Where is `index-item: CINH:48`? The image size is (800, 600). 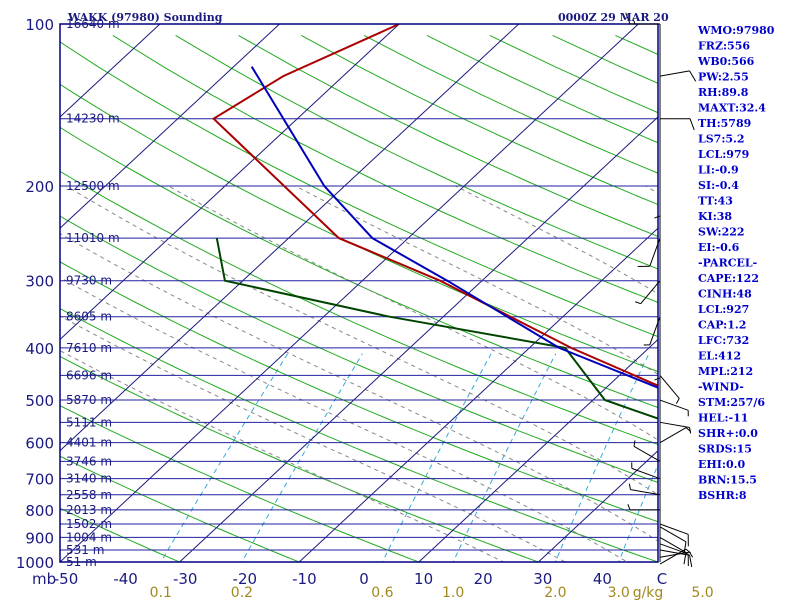
index-item: CINH:48 is located at coordinates (725, 294).